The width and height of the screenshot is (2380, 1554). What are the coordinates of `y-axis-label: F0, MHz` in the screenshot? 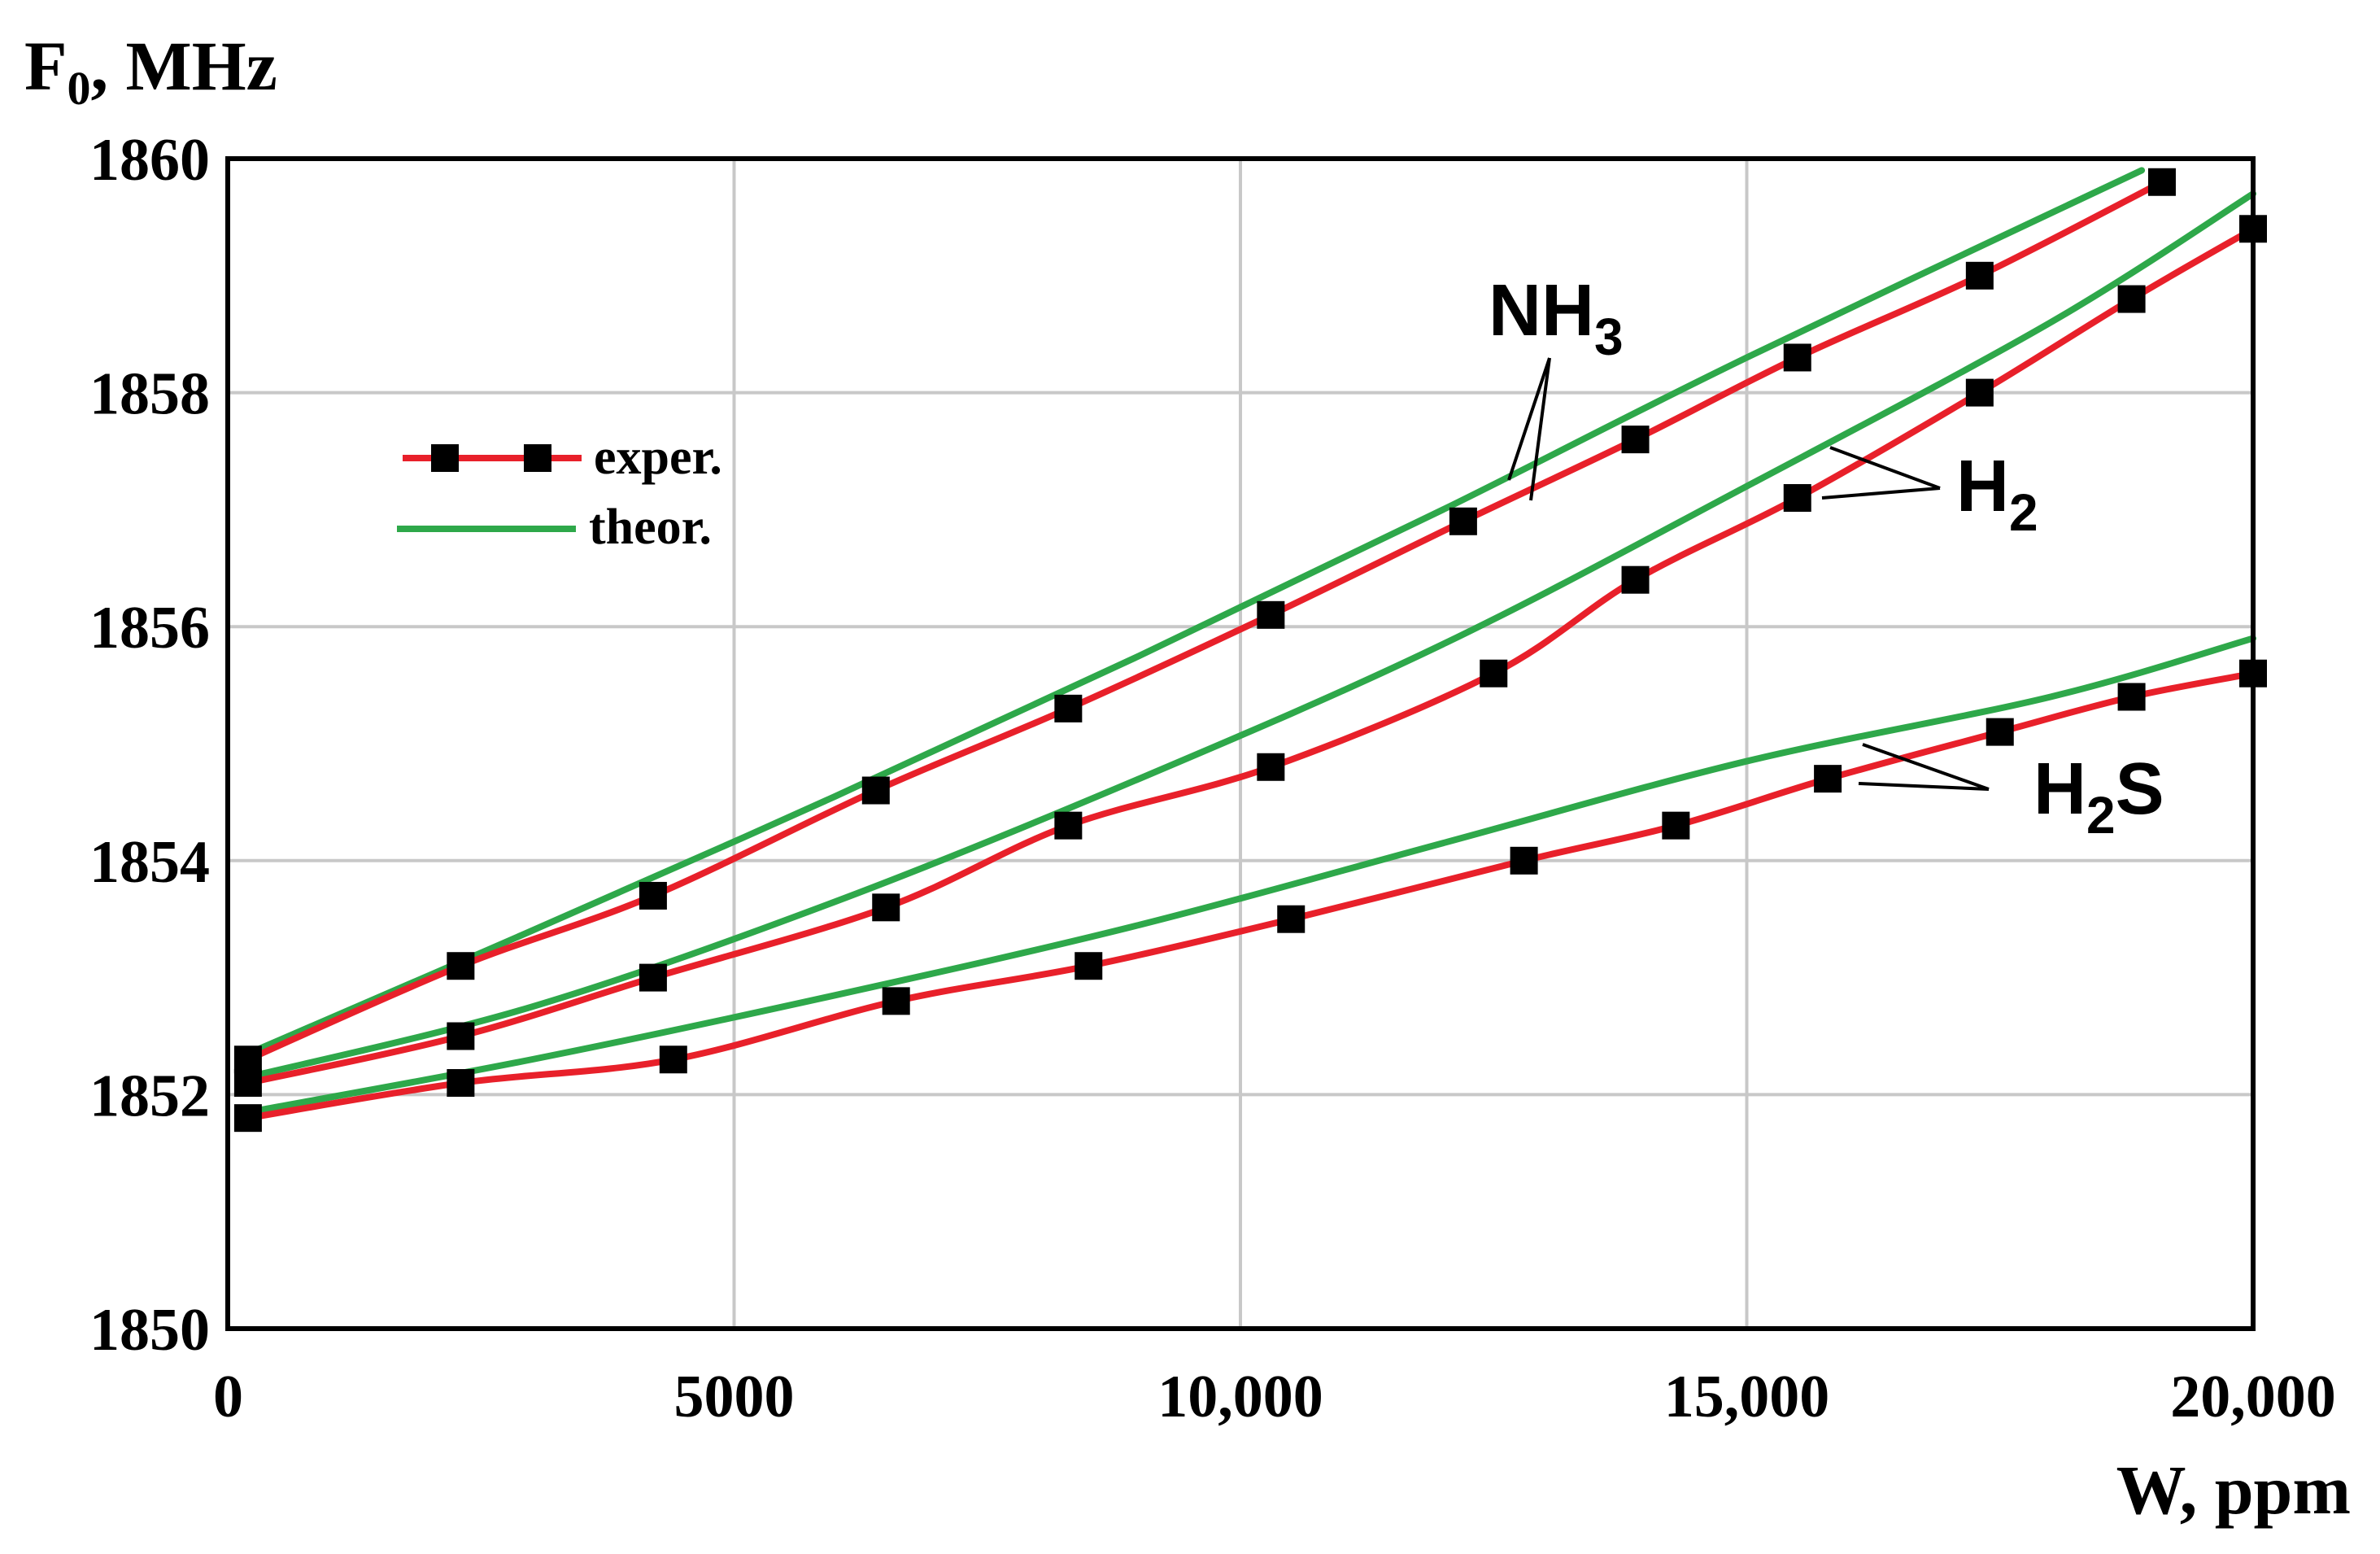 It's located at (150, 71).